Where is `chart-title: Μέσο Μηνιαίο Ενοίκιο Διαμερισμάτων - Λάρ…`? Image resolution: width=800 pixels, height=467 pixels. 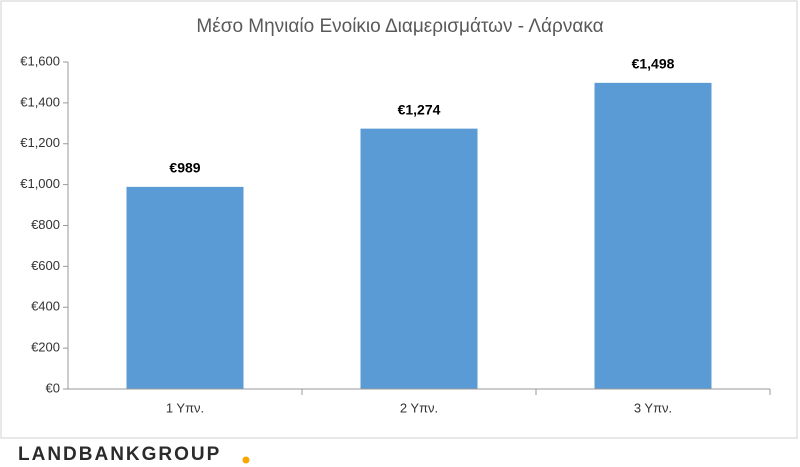 chart-title: Μέσο Μηνιαίο Ενοίκιο Διαμερισμάτων - Λάρ… is located at coordinates (399, 26).